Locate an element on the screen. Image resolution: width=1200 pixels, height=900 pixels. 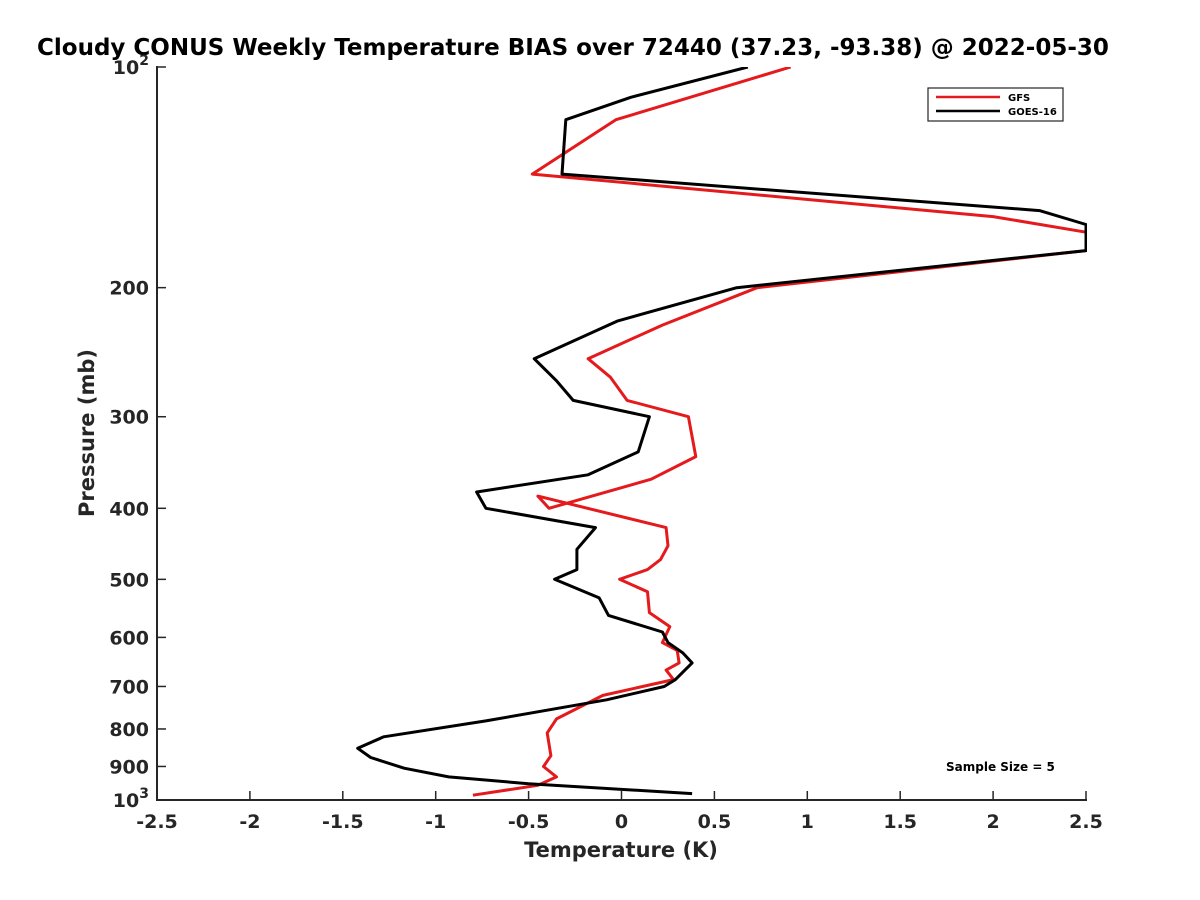
x-tick-label: -1 is located at coordinates (435, 822).